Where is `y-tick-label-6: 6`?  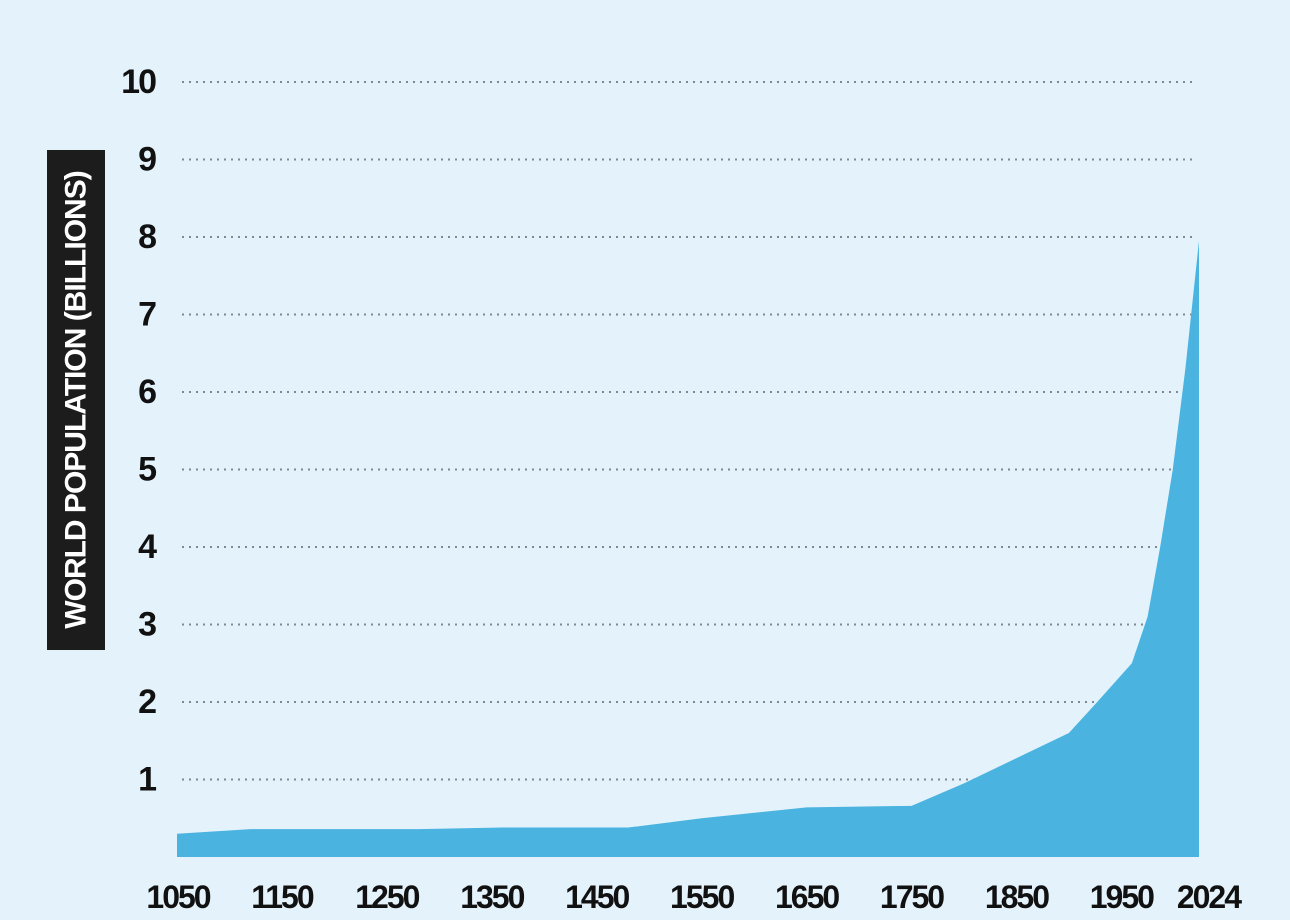 y-tick-label-6: 6 is located at coordinates (147, 392).